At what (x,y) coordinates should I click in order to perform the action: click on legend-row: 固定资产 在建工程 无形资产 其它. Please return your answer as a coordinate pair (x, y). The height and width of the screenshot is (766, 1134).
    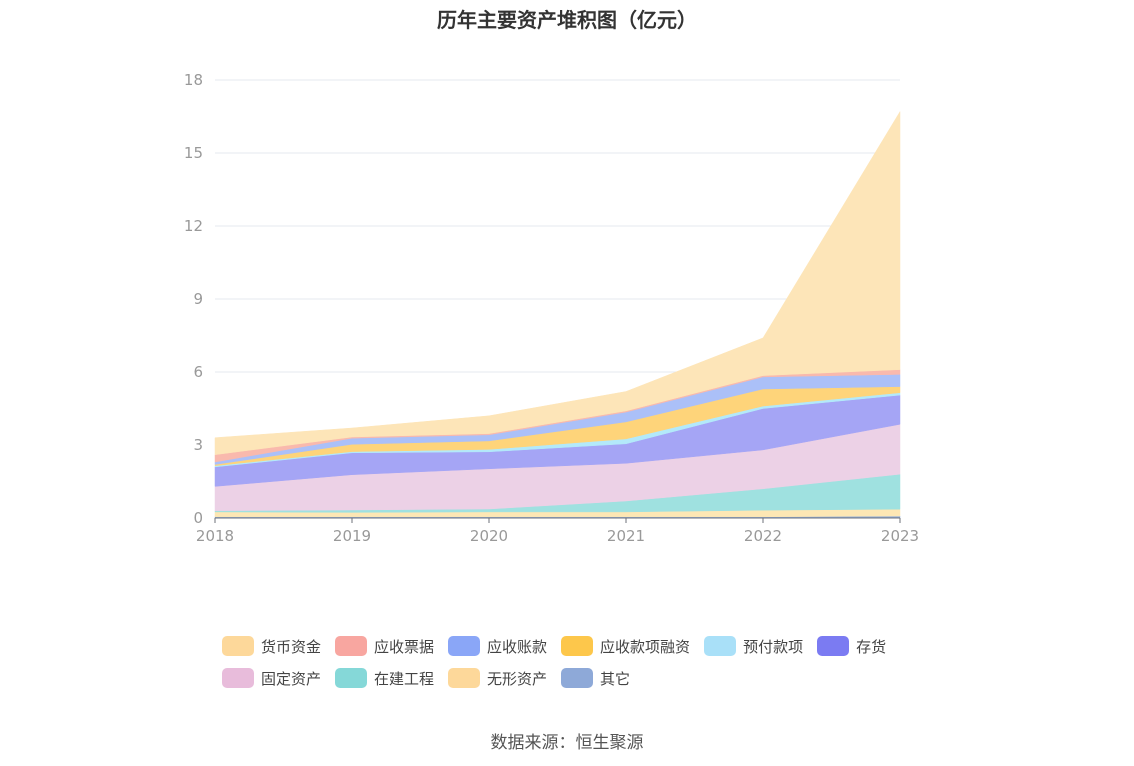
    Looking at the image, I should click on (582, 678).